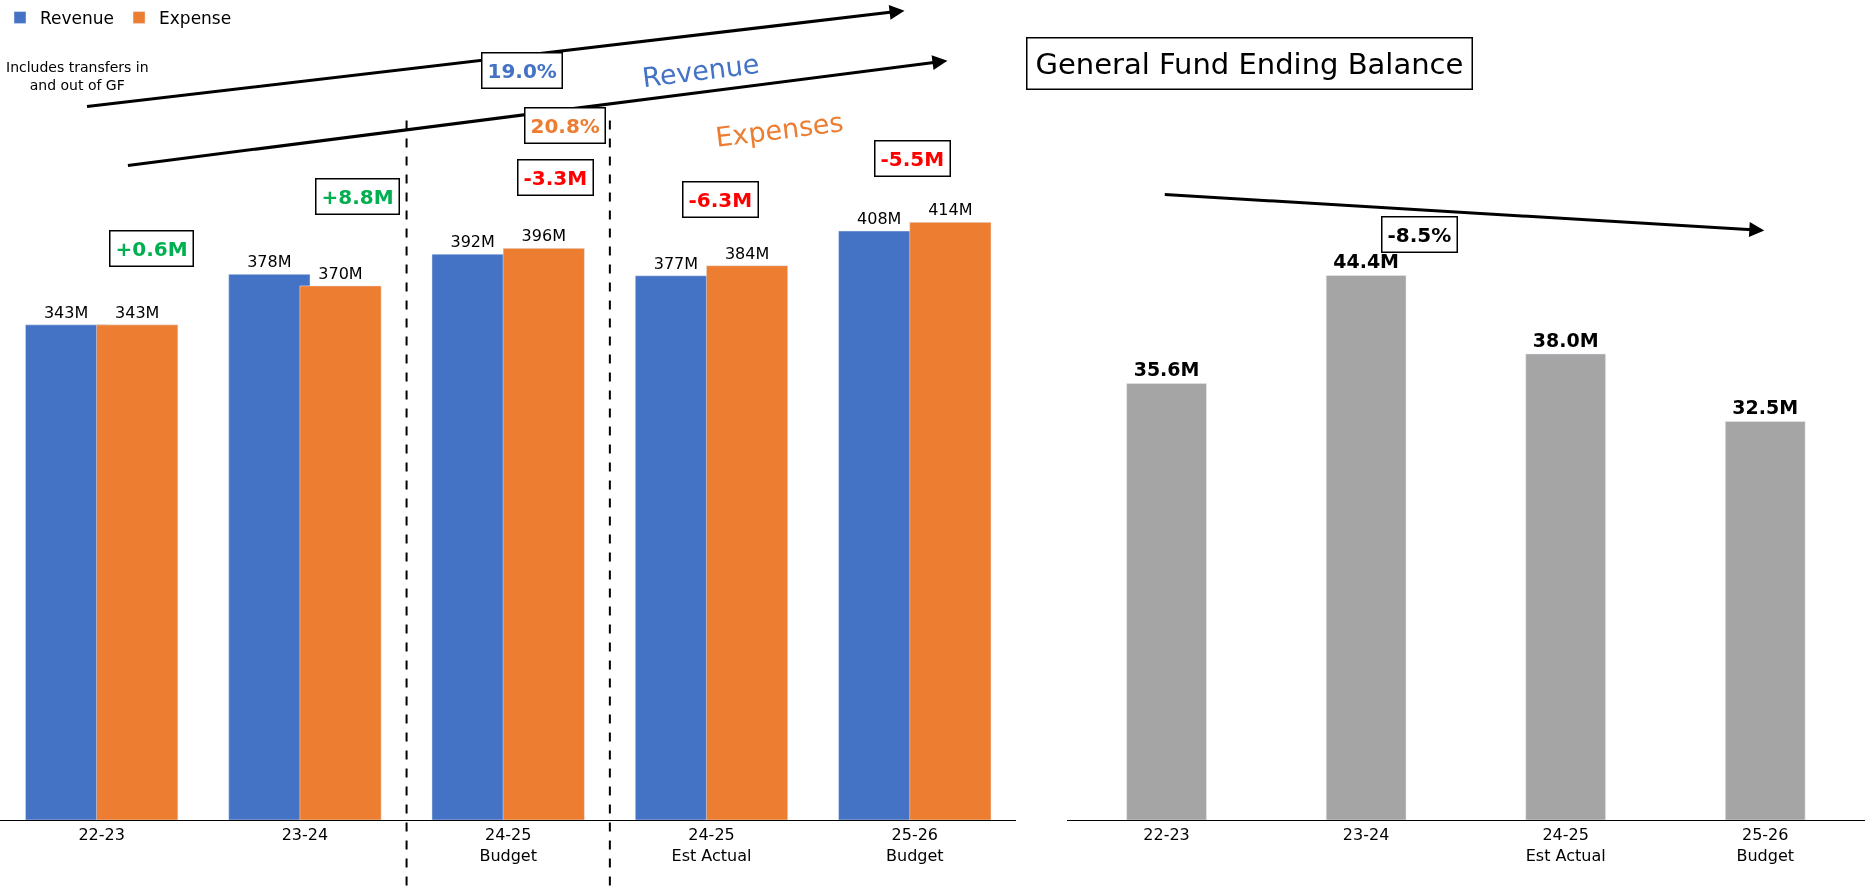 This screenshot has width=1875, height=895. Describe the element at coordinates (1419, 234) in the screenshot. I see `text: -8.5%` at that location.